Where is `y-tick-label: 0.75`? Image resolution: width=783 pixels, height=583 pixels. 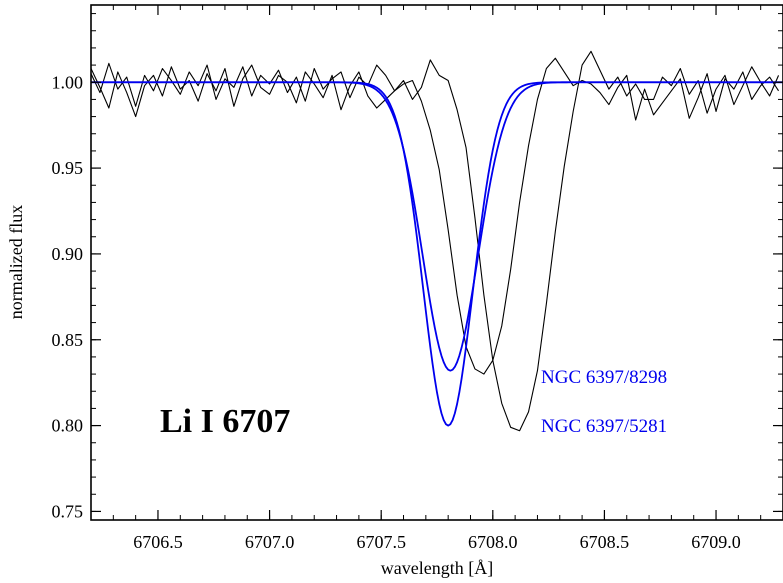
y-tick-label: 0.75 is located at coordinates (68, 511).